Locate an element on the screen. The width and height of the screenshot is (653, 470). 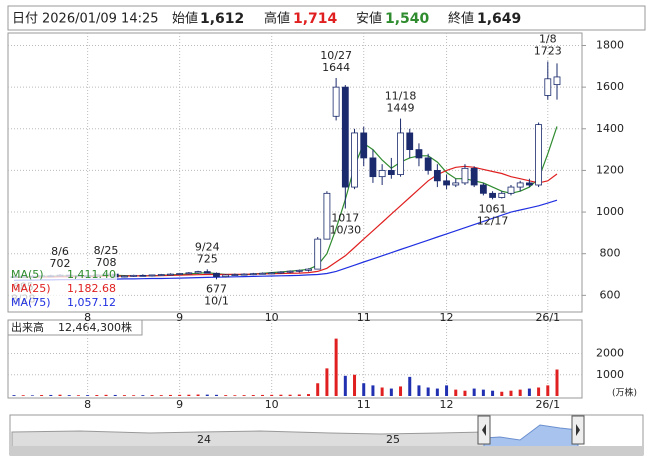
legend-value: 1,057.12 is located at coordinates (91, 302).